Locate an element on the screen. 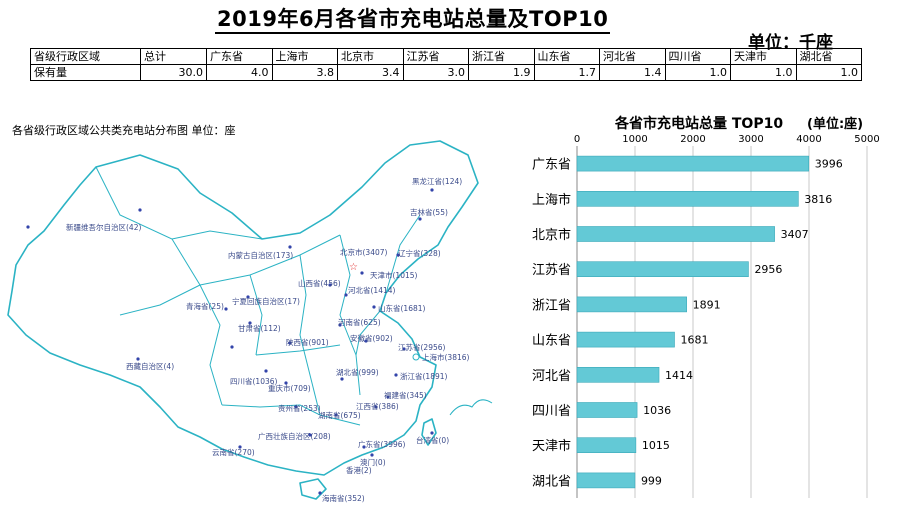  summary-header-cell: 北京市 is located at coordinates (370, 56).